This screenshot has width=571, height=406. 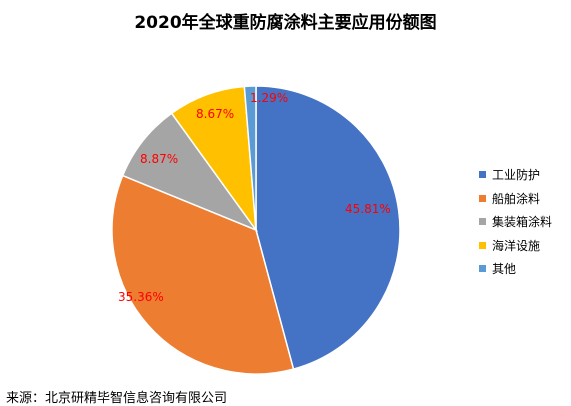 I want to click on legend-item-industrial: 工业防护, so click(x=515, y=175).